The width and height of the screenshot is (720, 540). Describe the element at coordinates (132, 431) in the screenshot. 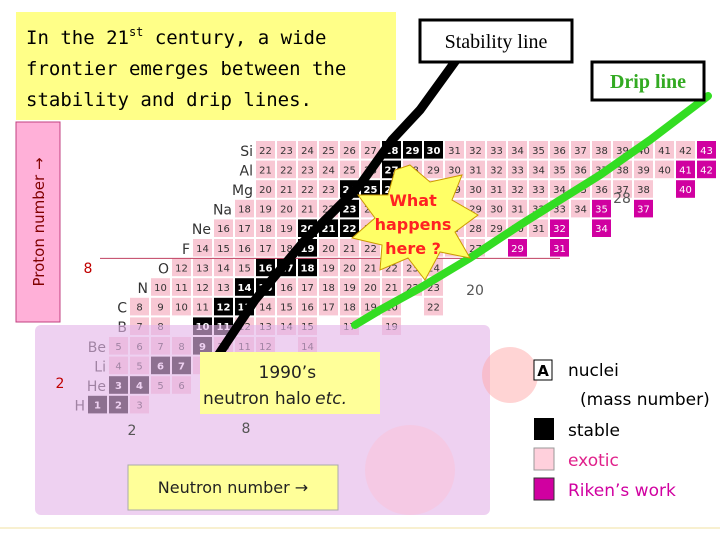

I see `magic-number: 2` at that location.